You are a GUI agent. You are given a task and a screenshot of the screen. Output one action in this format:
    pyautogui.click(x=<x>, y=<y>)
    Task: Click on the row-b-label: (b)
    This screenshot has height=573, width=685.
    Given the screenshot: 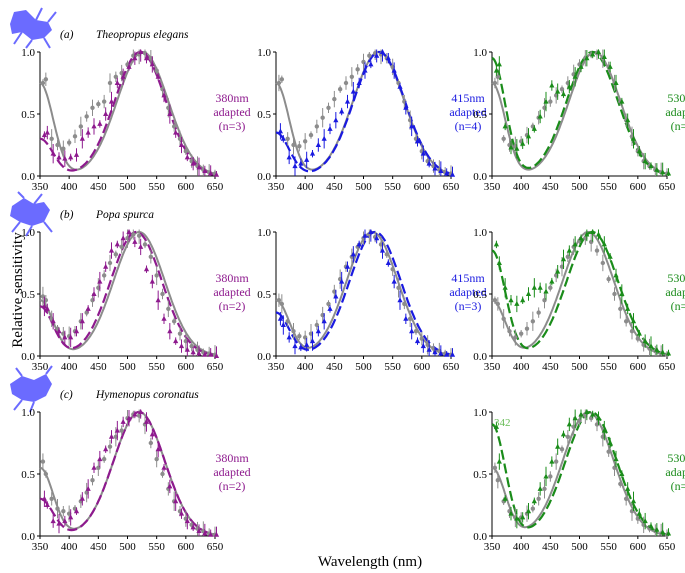 What is the action you would take?
    pyautogui.click(x=67, y=215)
    